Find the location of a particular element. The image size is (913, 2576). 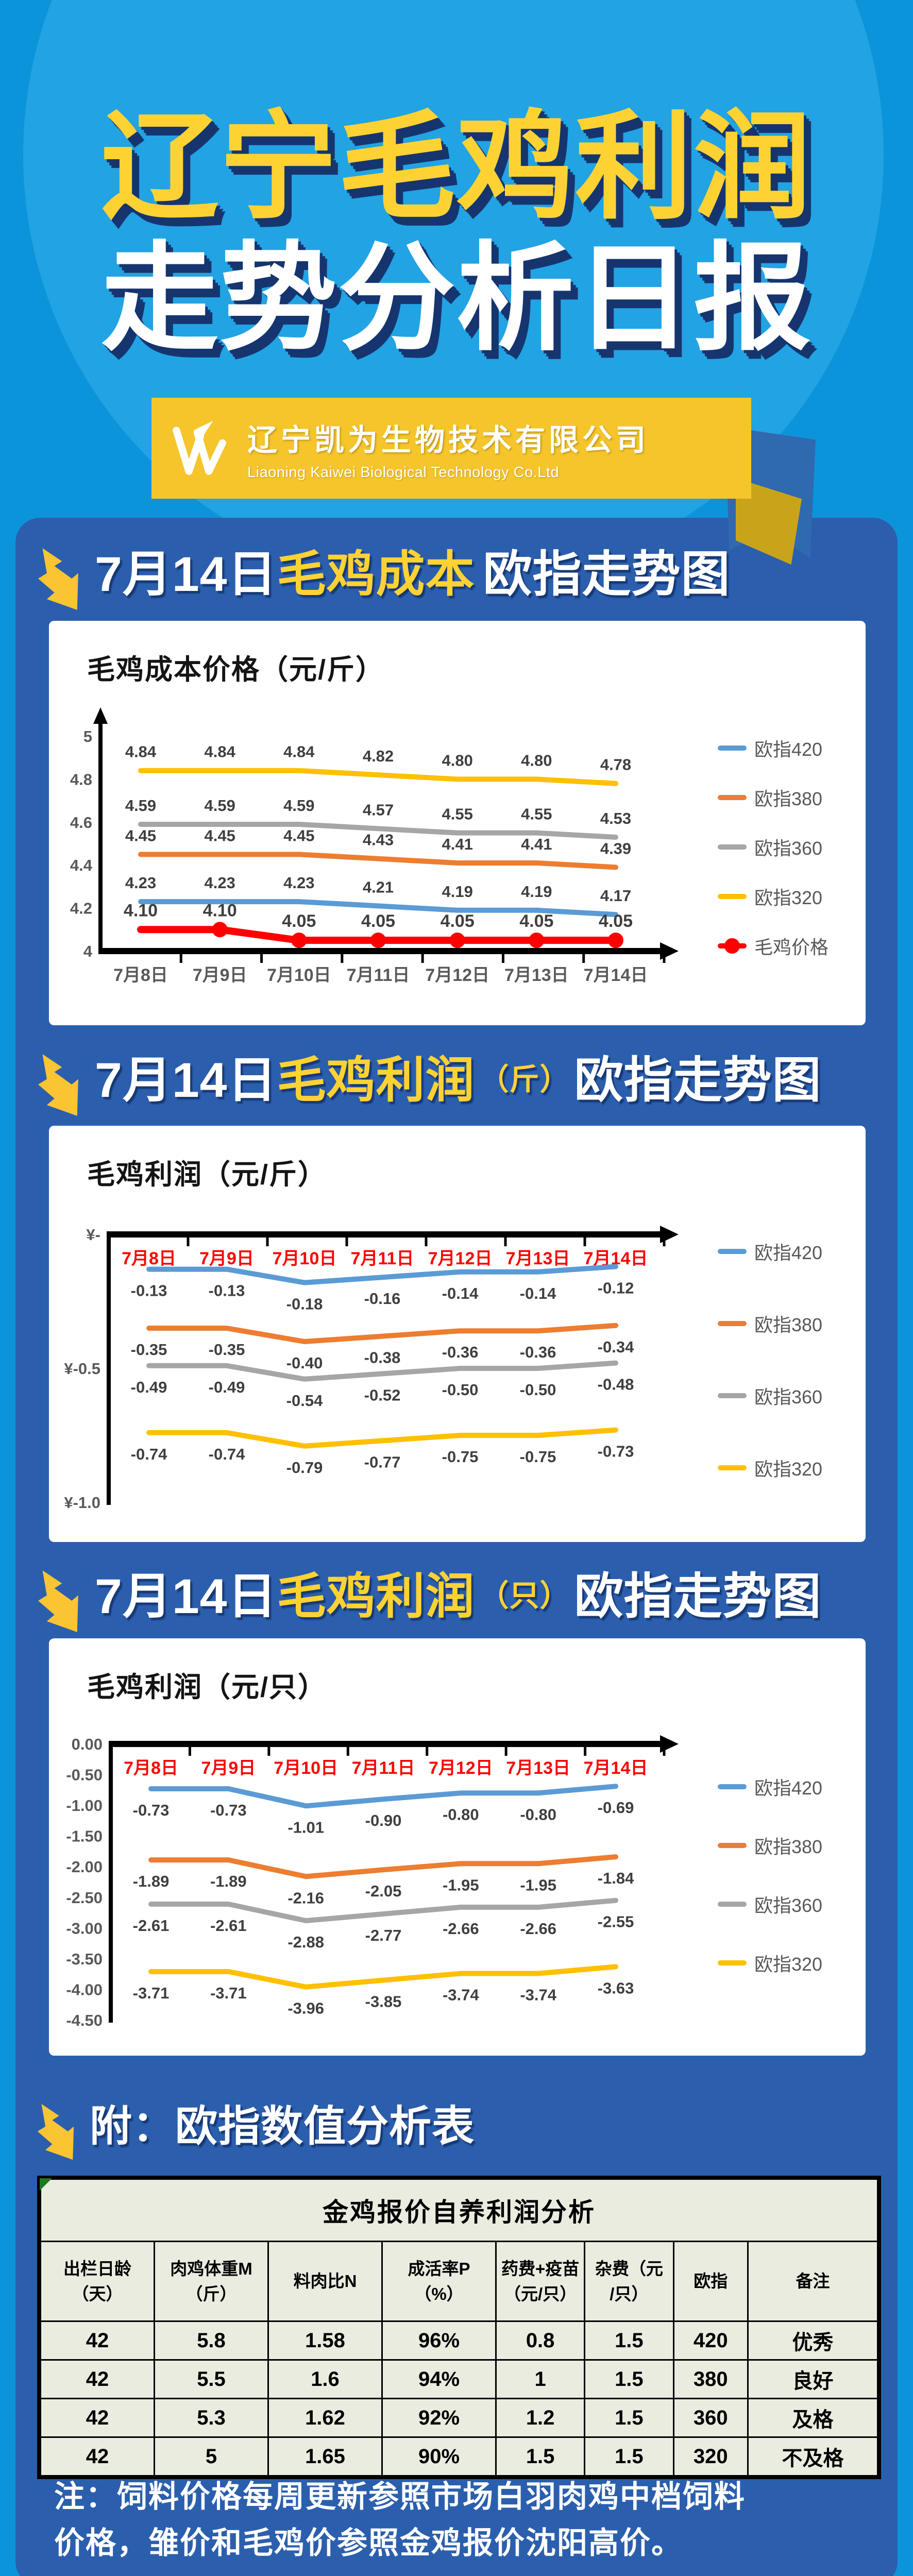

table-cell: 良好 is located at coordinates (812, 2379).